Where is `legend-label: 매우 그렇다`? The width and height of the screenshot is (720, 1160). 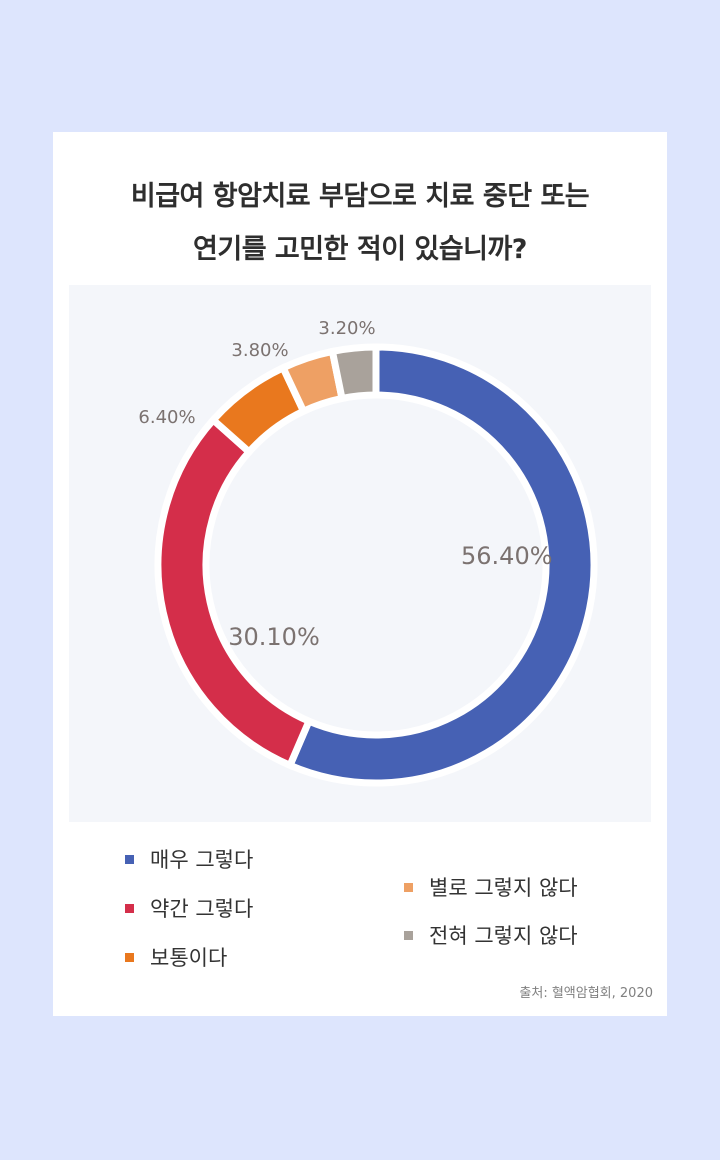 legend-label: 매우 그렇다 is located at coordinates (202, 860).